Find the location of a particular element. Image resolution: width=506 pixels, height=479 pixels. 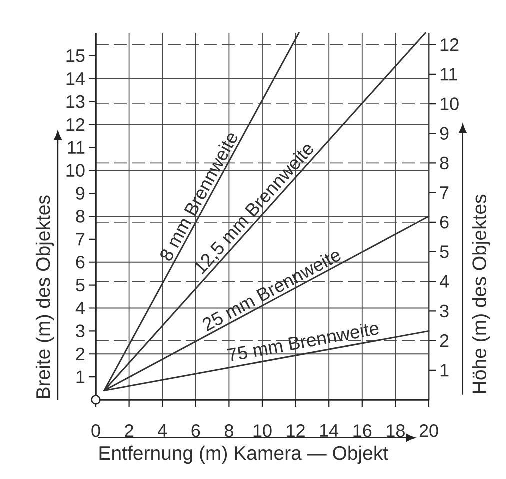

x-tick-label: 20 is located at coordinates (429, 431).